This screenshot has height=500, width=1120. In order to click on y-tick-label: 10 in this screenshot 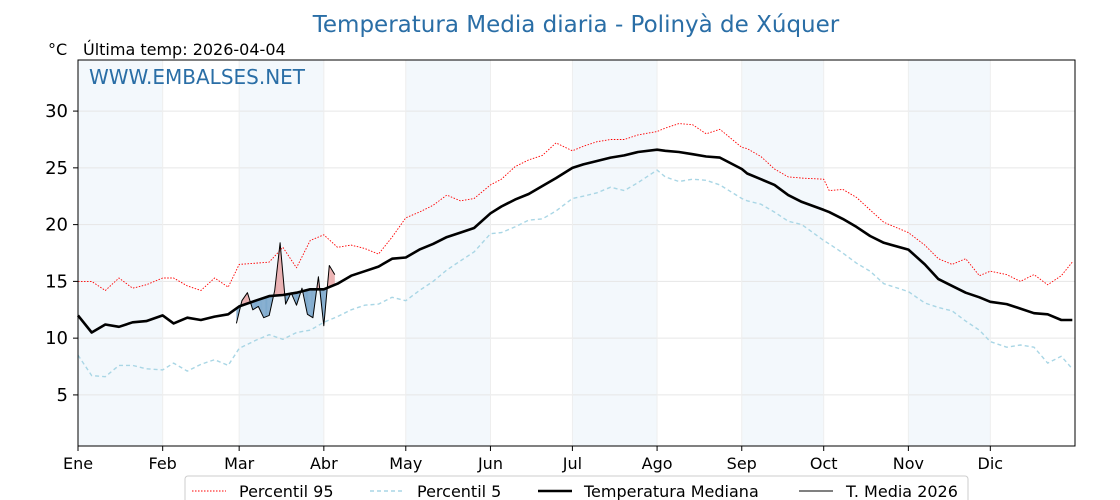, I will do `click(56, 338)`.